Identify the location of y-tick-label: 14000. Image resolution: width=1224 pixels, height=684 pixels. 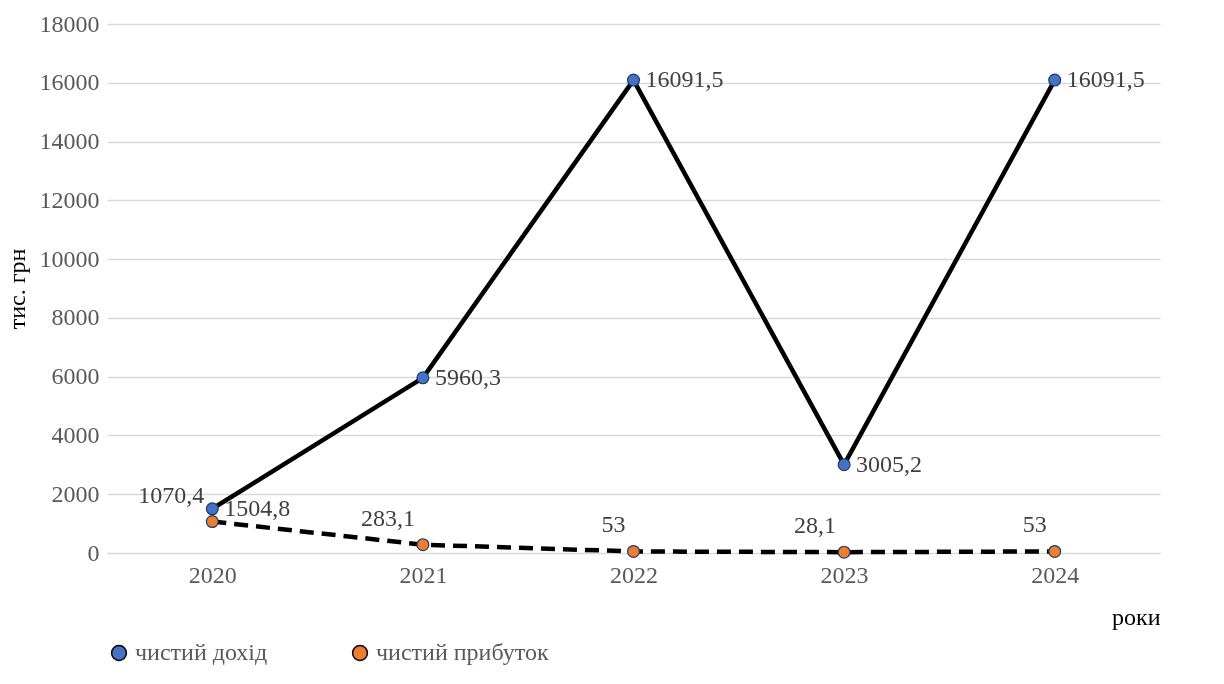
(69, 141).